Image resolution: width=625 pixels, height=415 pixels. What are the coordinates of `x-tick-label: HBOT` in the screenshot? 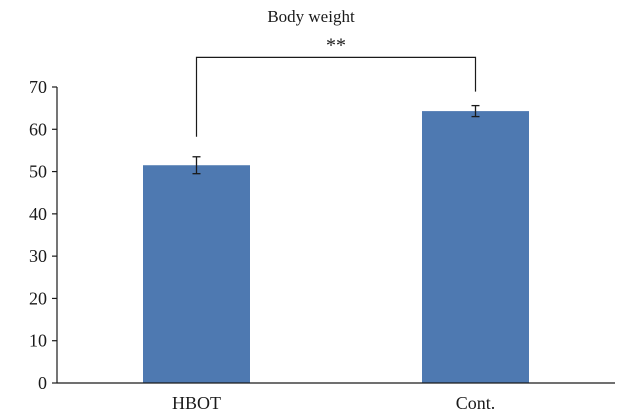 It's located at (196, 403).